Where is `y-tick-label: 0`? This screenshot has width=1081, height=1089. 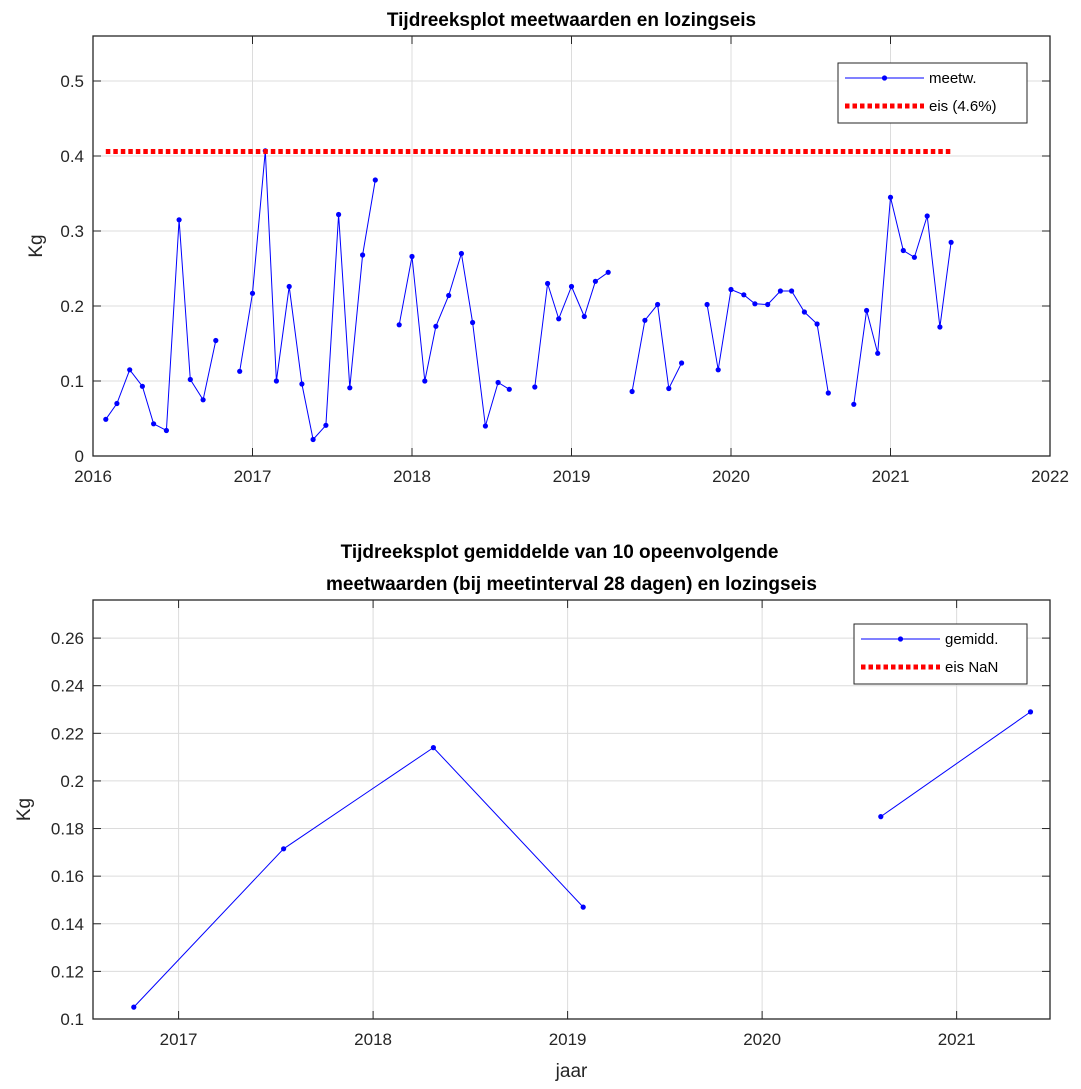
y-tick-label: 0 is located at coordinates (79, 456).